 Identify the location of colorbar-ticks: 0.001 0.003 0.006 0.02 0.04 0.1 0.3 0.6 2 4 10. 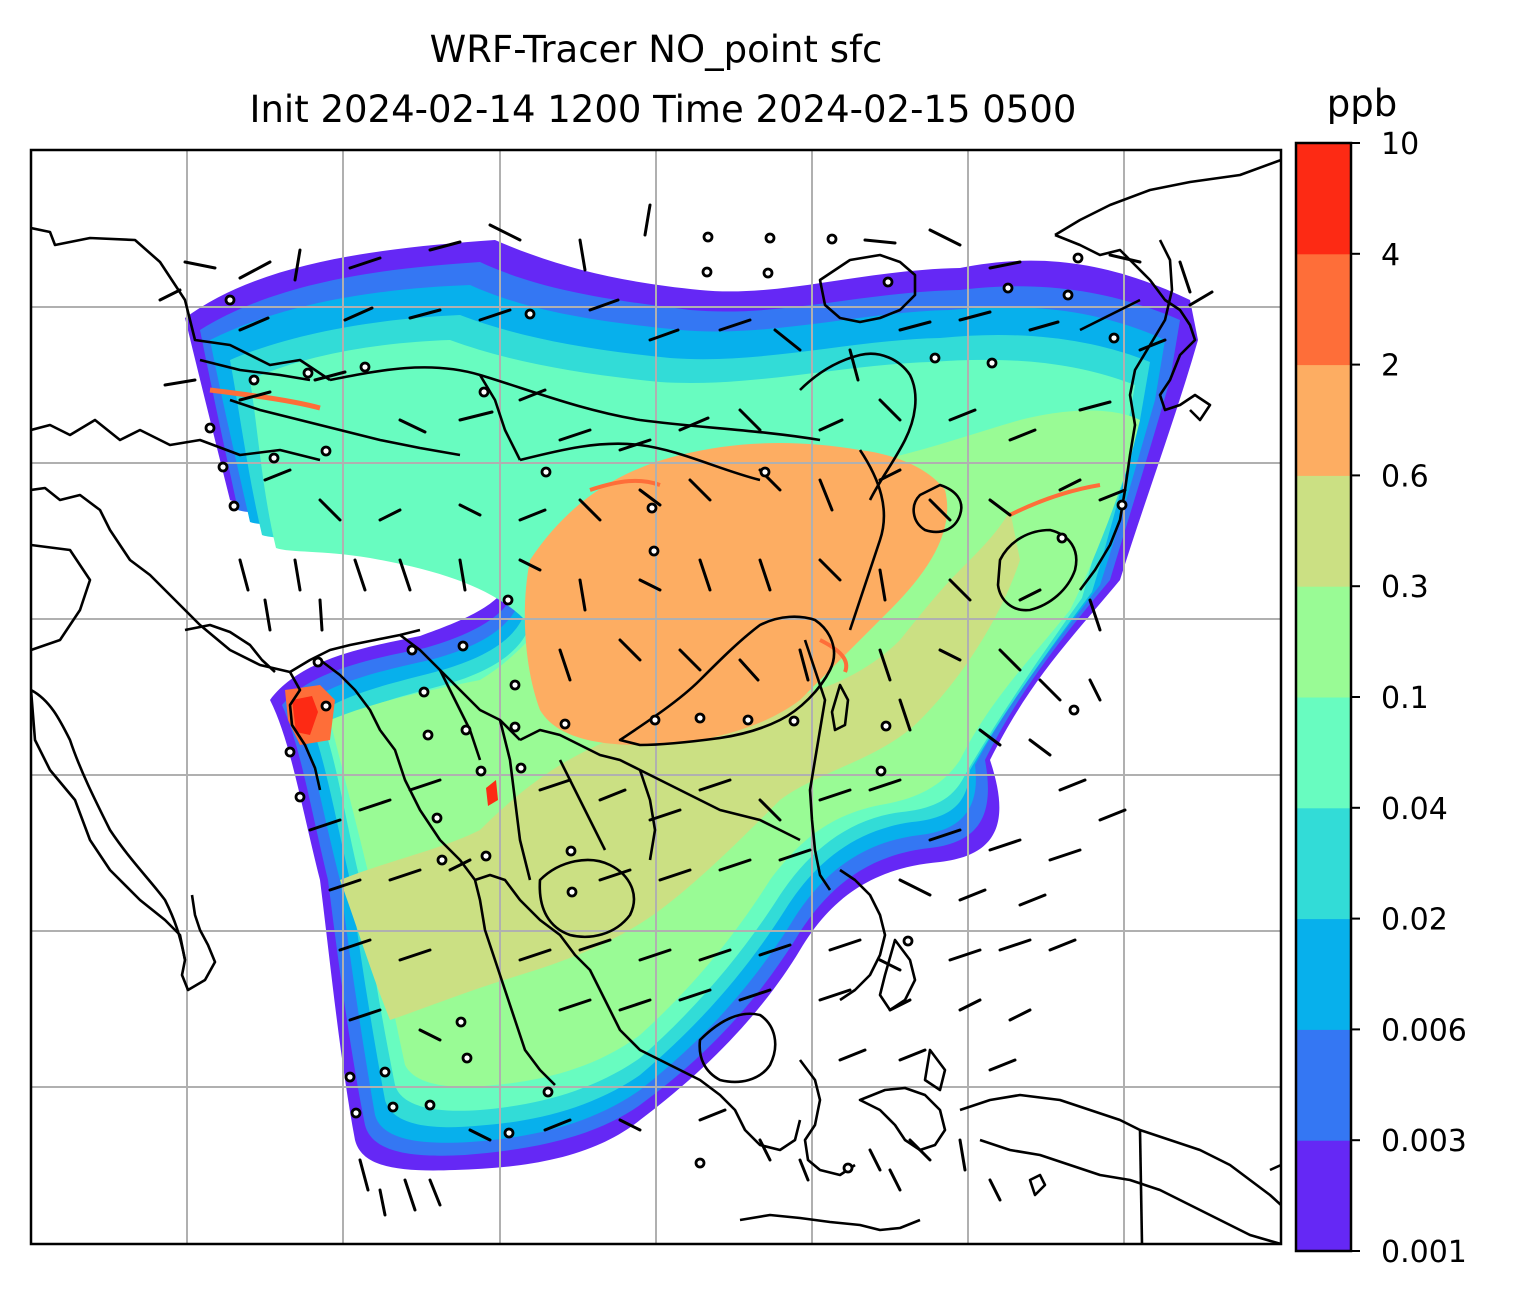
(1409, 698).